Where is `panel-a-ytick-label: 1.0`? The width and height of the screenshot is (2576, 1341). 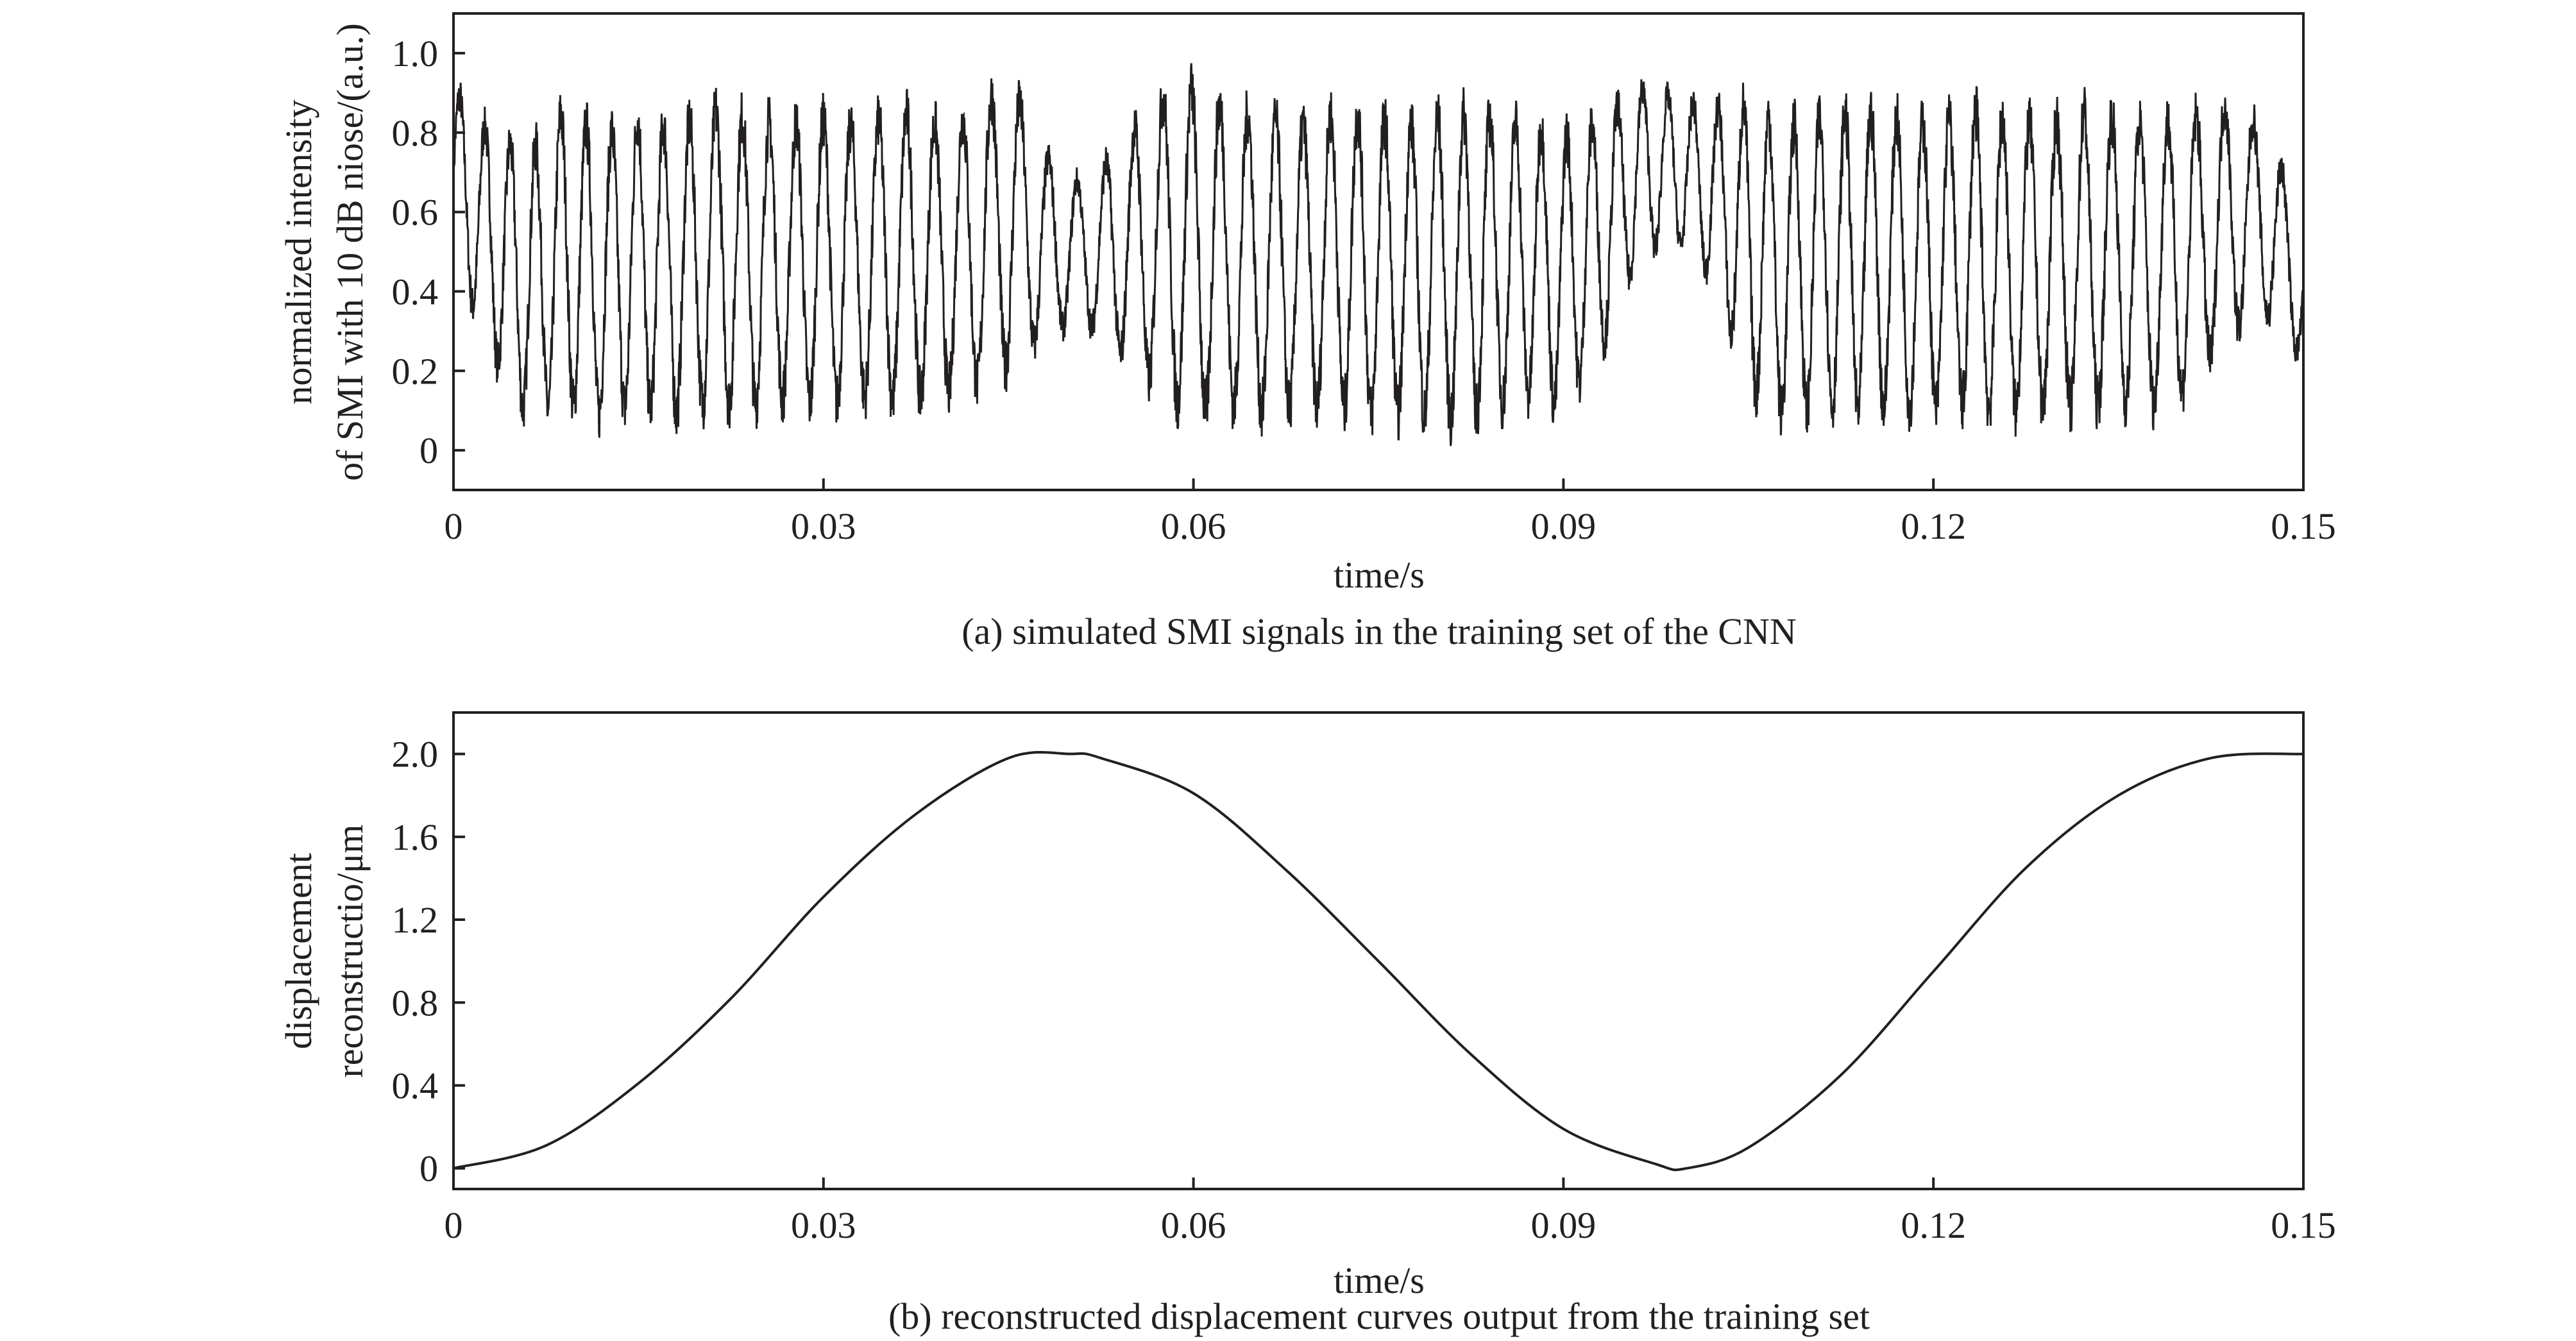
panel-a-ytick-label: 1.0 is located at coordinates (415, 53).